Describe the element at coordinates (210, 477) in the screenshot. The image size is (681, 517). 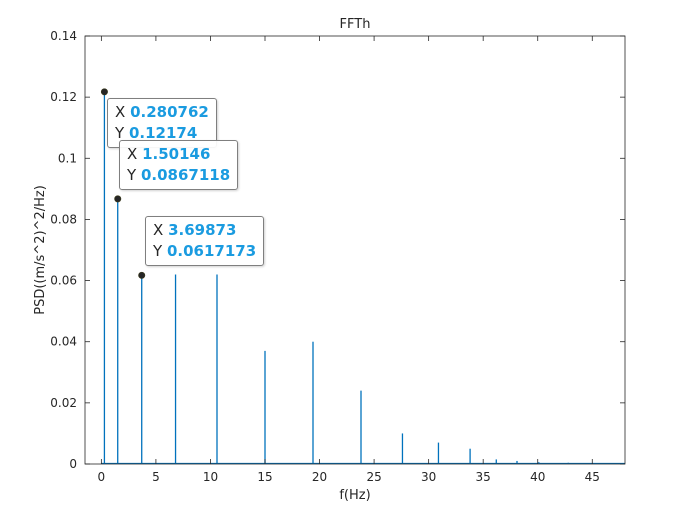
I see `x-tick-label: 10` at that location.